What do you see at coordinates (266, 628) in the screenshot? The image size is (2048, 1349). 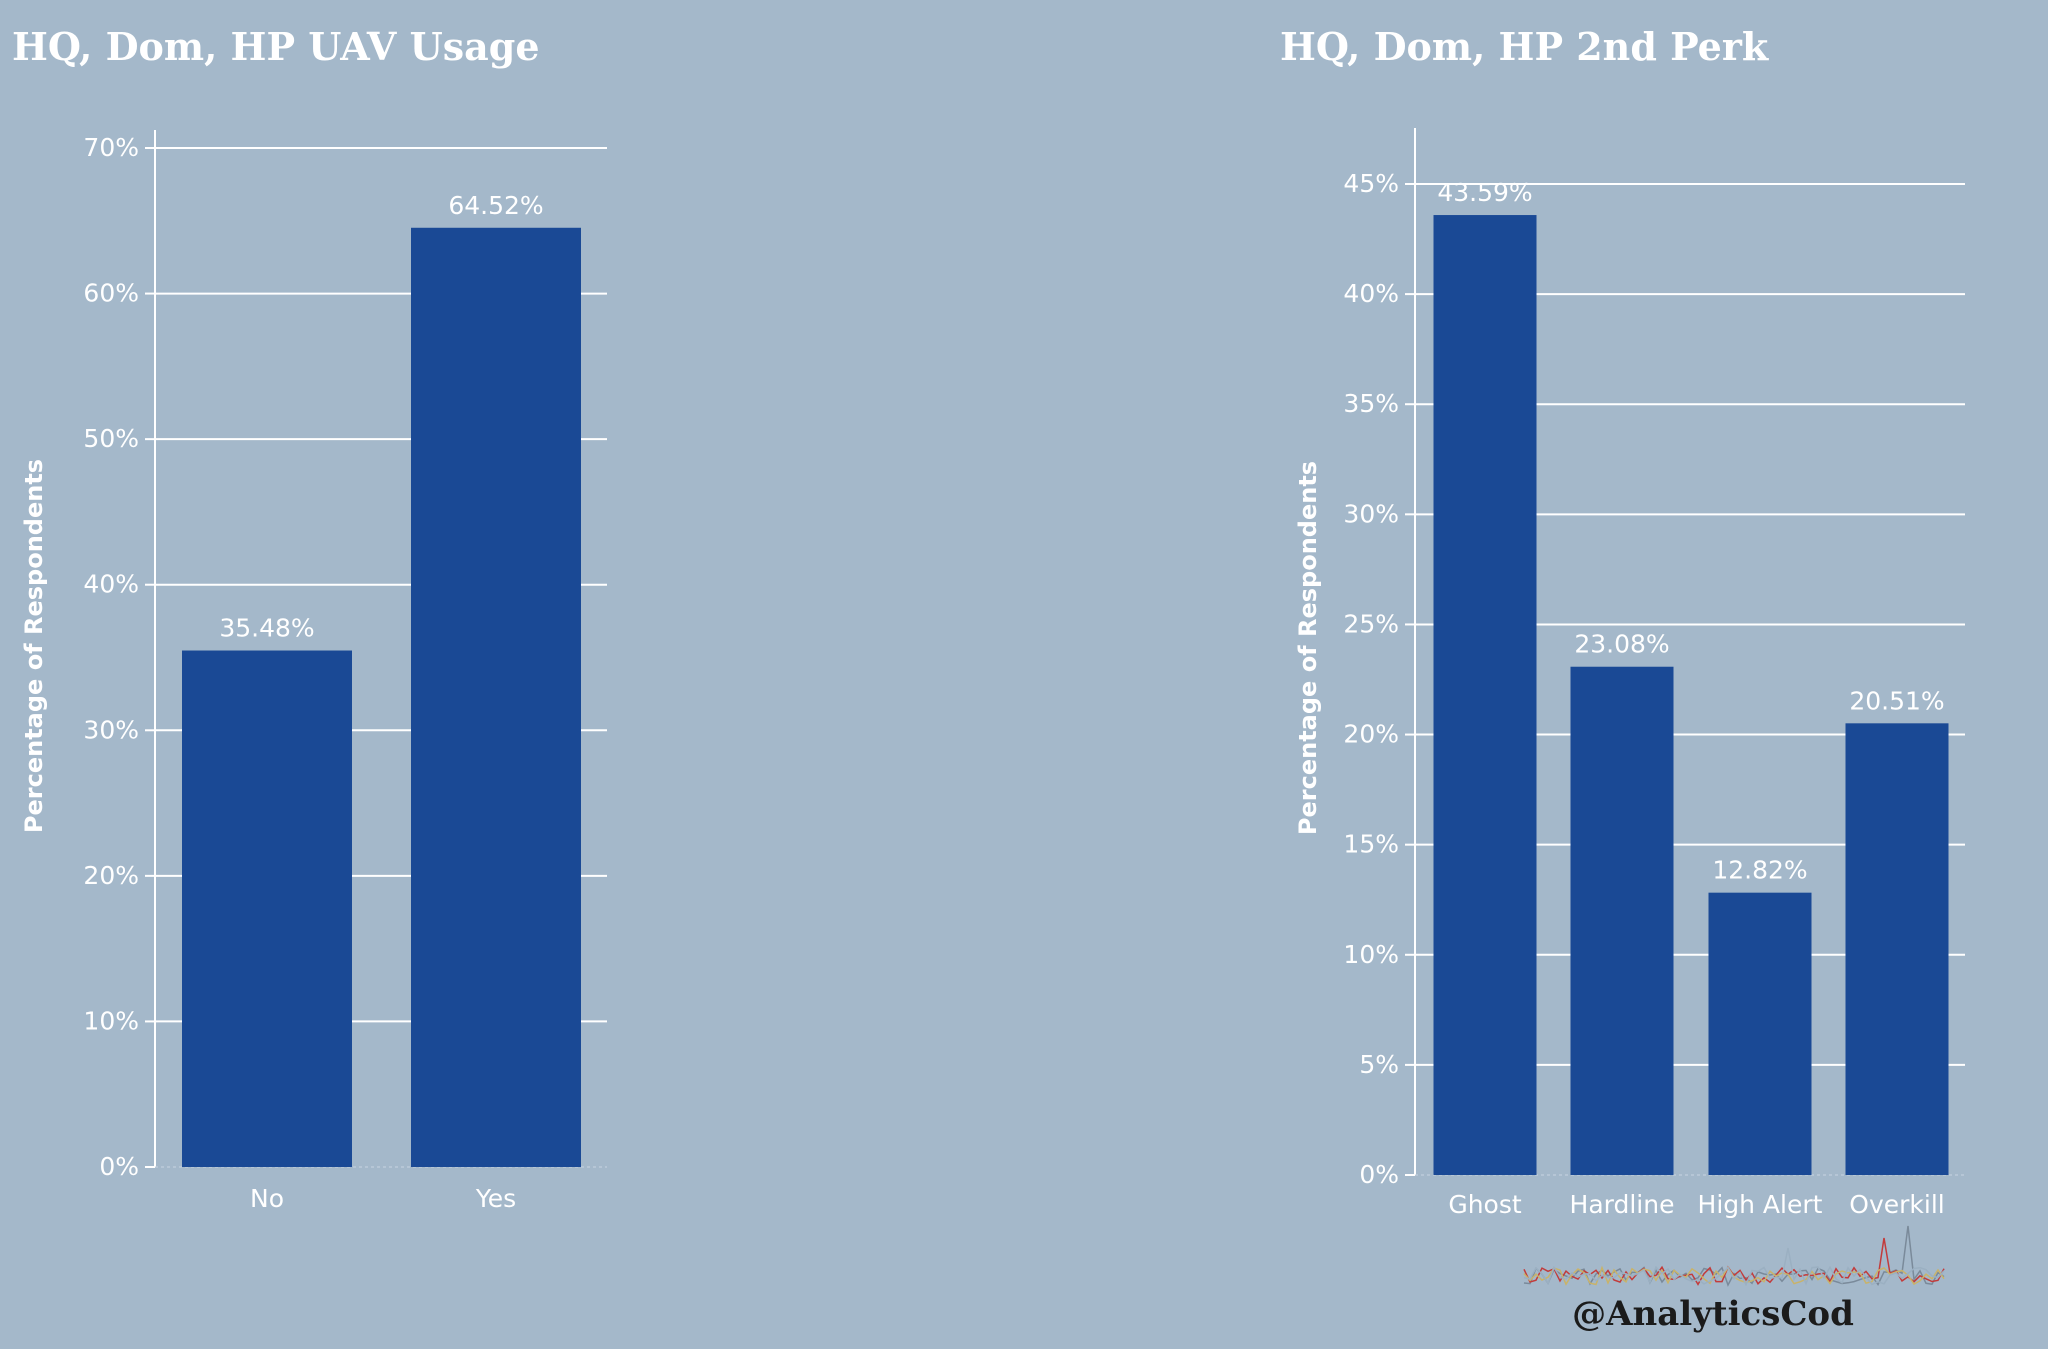 I see `data-label: 35.48%` at bounding box center [266, 628].